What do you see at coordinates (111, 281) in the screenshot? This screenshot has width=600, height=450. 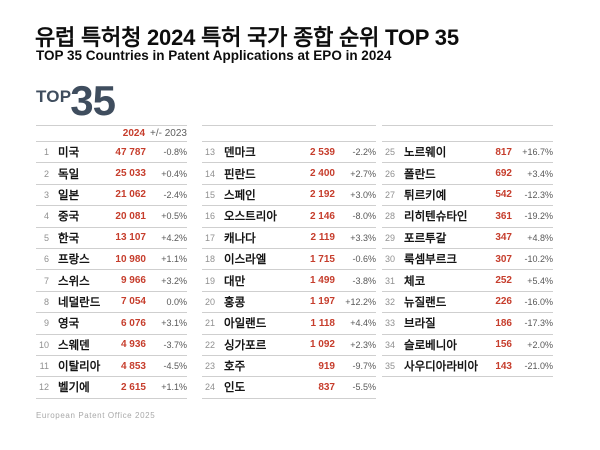 I see `table-row: 7 스위스 9 966 +3.2%` at bounding box center [111, 281].